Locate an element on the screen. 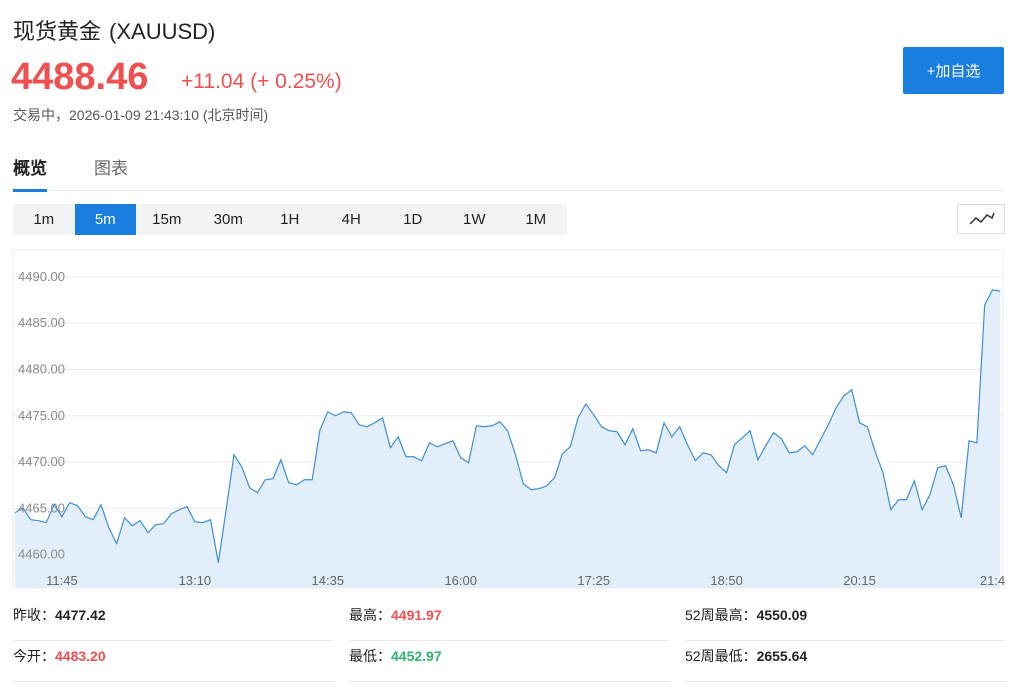 The width and height of the screenshot is (1024, 698). add-watchlist-button: +加自选 is located at coordinates (953, 70).